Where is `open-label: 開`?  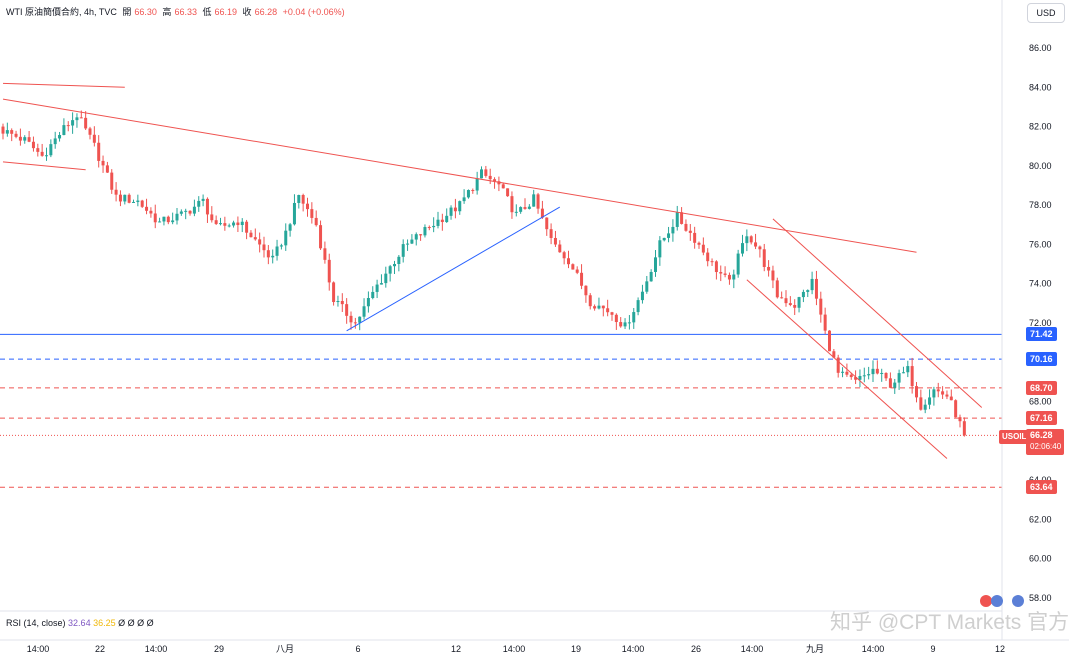 open-label: 開 is located at coordinates (127, 12).